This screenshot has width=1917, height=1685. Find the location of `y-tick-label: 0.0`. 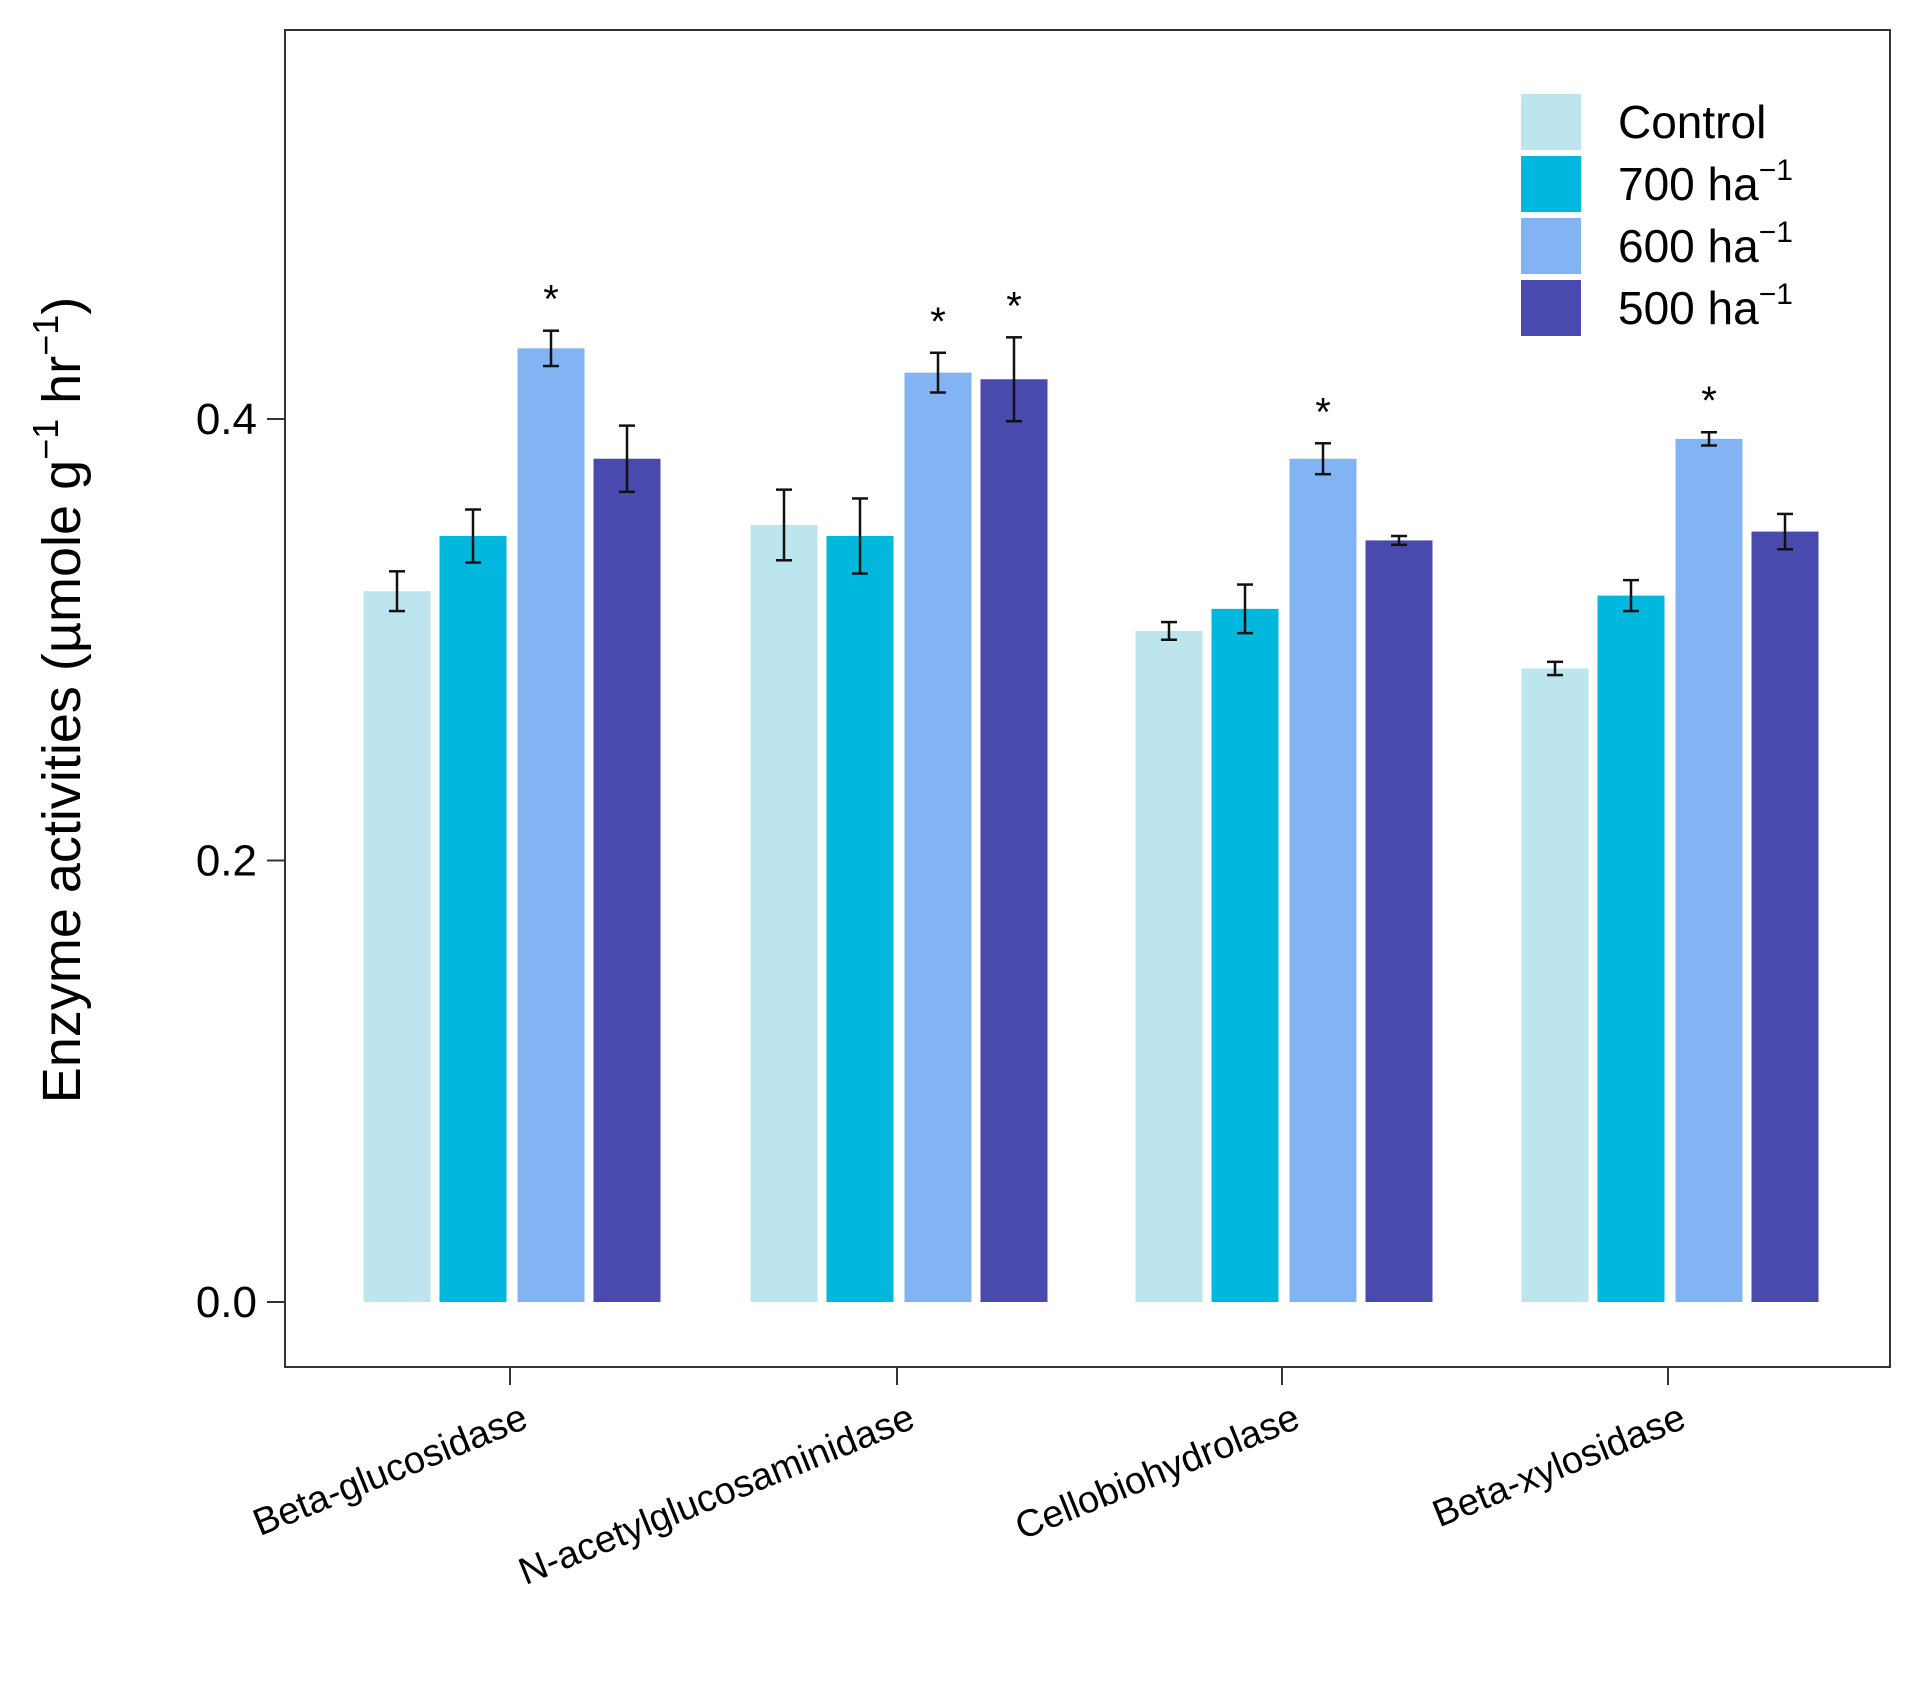

y-tick-label: 0.0 is located at coordinates (226, 1302).